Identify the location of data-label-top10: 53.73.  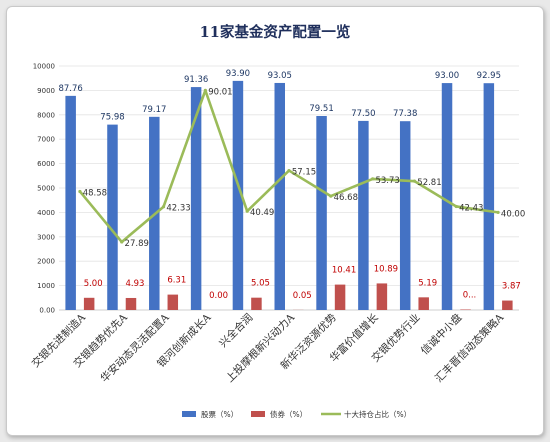
(387, 181).